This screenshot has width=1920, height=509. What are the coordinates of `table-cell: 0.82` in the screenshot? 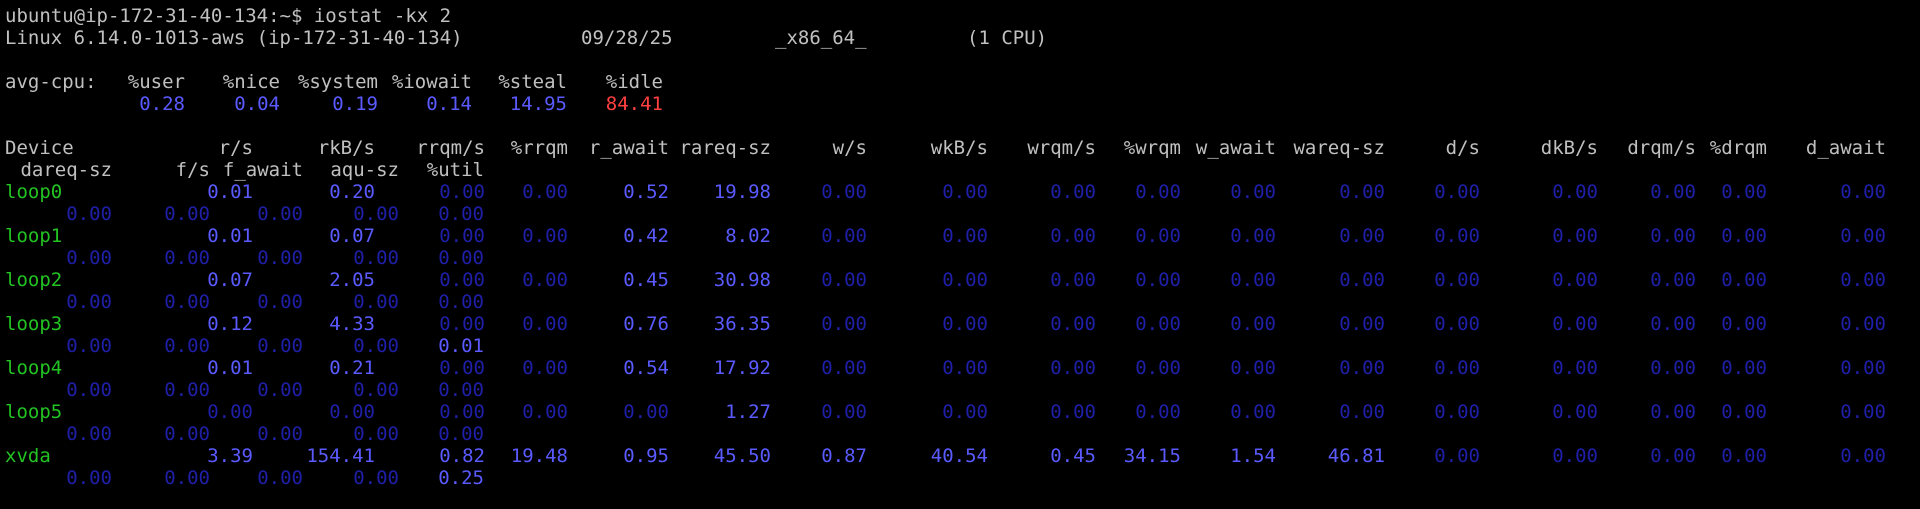 It's located at (462, 456).